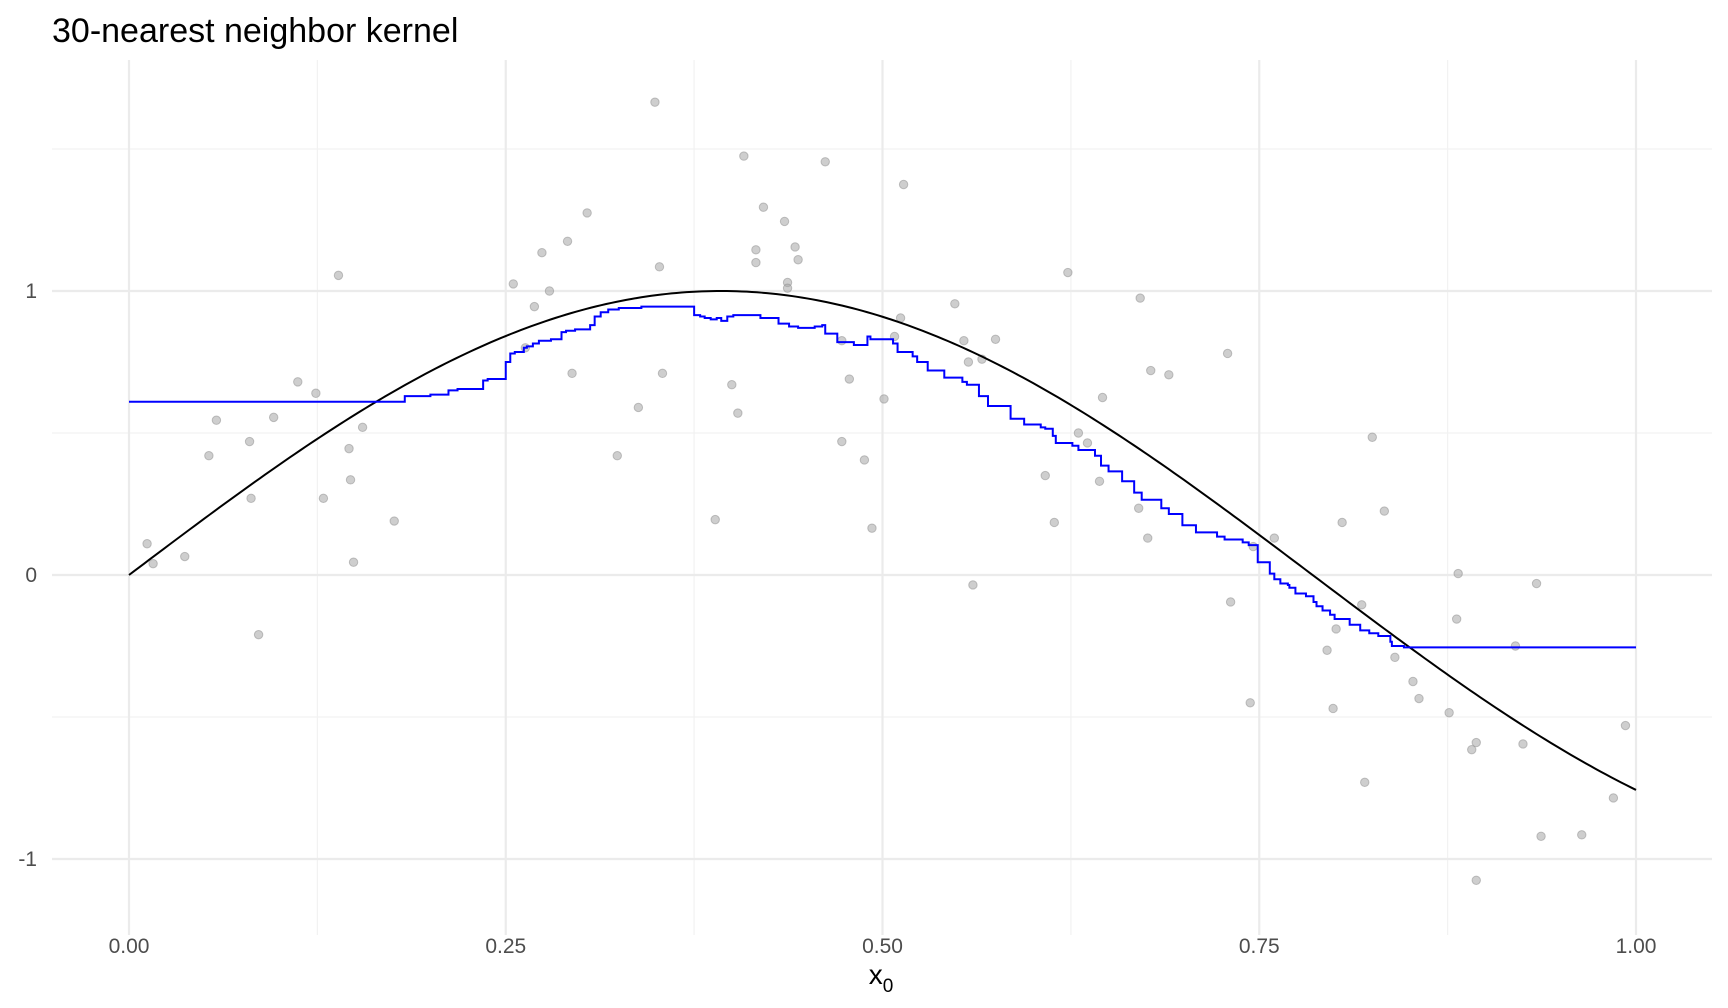  I want to click on y-tick-label: 1, so click(31, 291).